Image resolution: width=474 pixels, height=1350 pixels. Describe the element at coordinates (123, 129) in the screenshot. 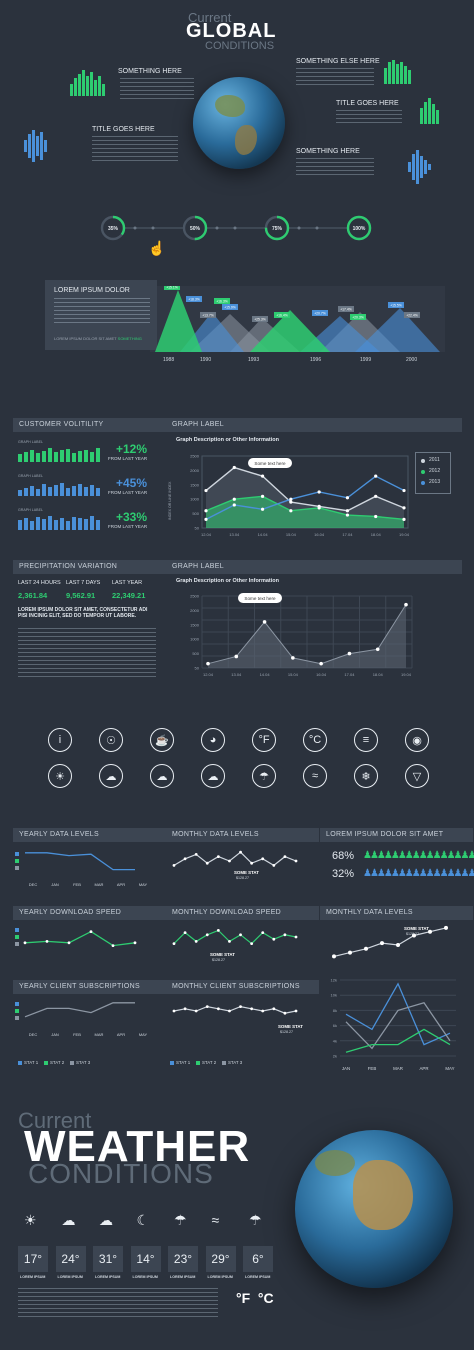

I see `label-title-goes-here-left: TITLE GOES HERE` at that location.